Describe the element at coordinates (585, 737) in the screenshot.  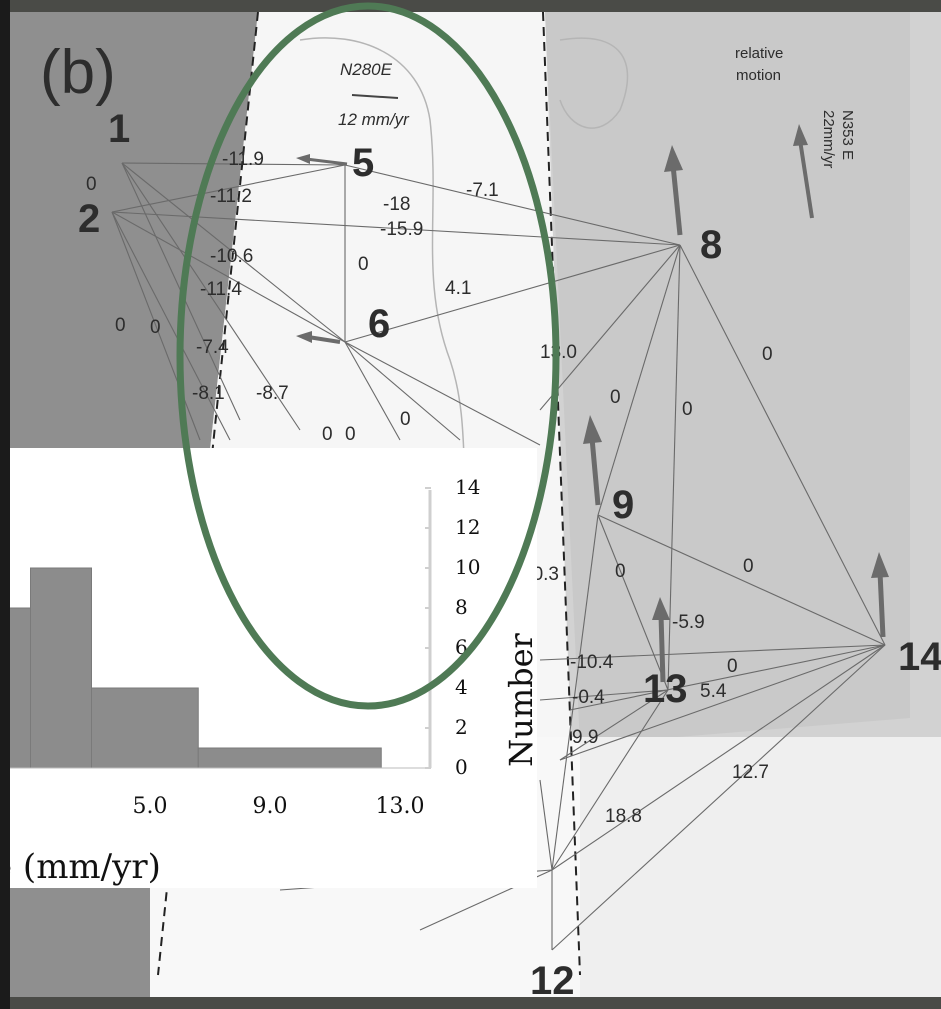
I see `rate-label: 9.9` at that location.